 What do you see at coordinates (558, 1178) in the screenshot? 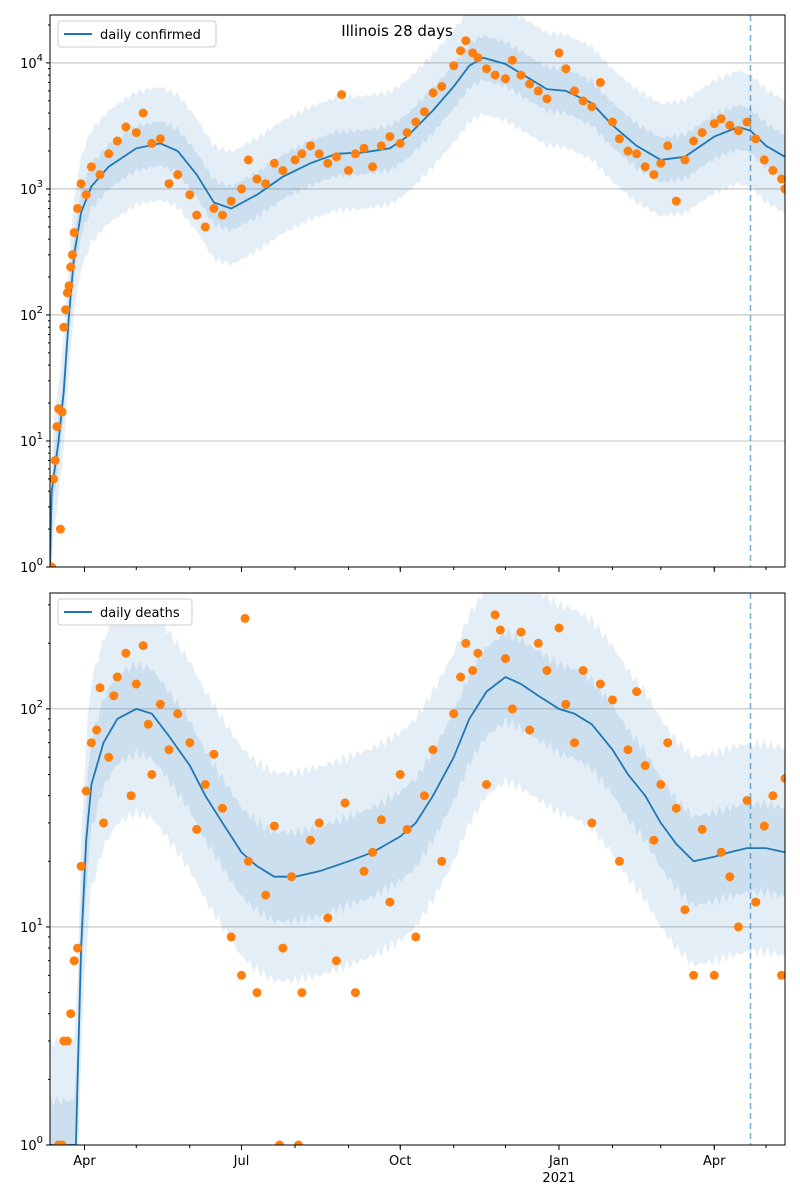
I see `x-tick-sublabel: 2021` at bounding box center [558, 1178].